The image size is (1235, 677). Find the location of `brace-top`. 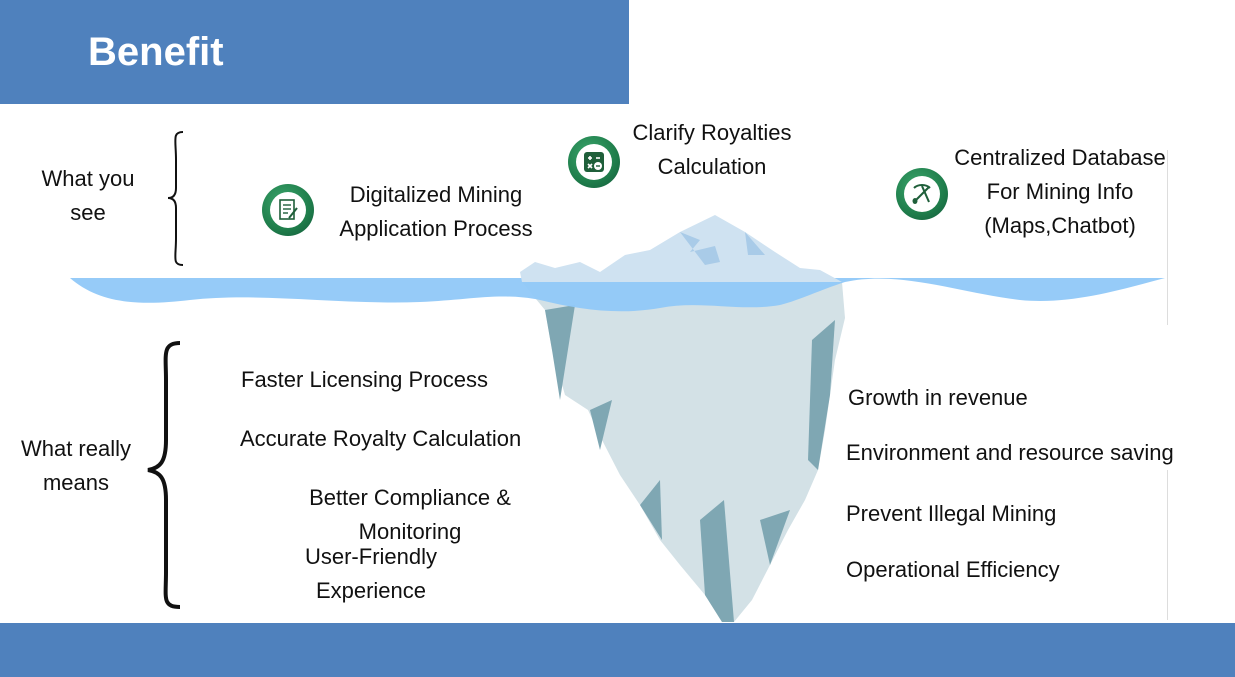

brace-top is located at coordinates (175, 198).